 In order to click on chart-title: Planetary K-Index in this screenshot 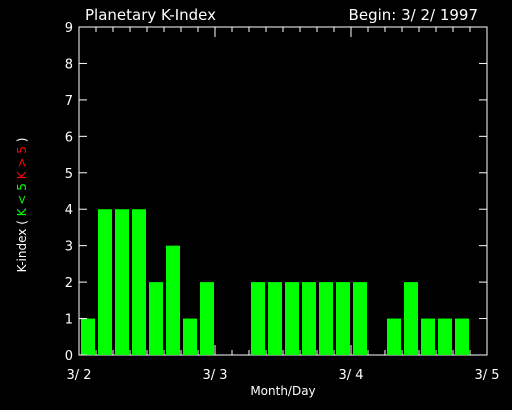, I will do `click(150, 15)`.